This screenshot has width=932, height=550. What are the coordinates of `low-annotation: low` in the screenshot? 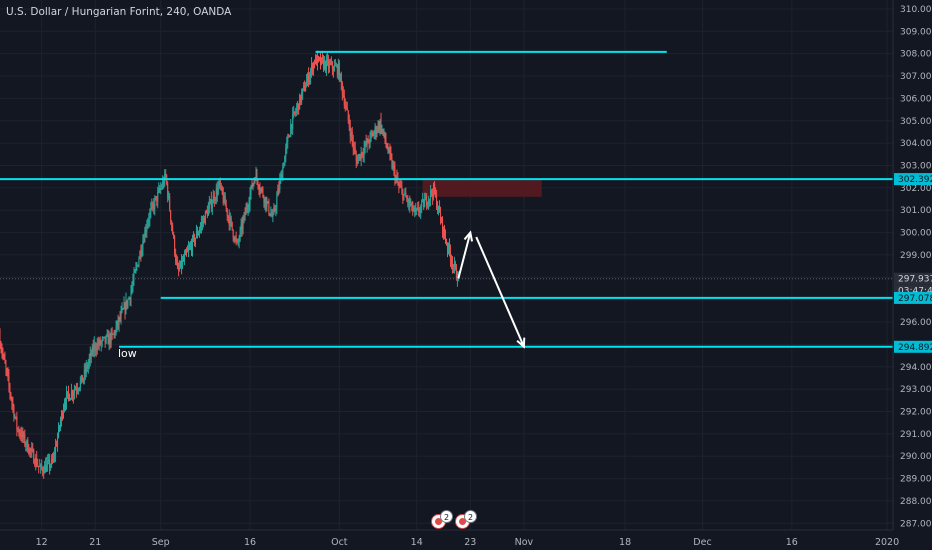 It's located at (127, 353).